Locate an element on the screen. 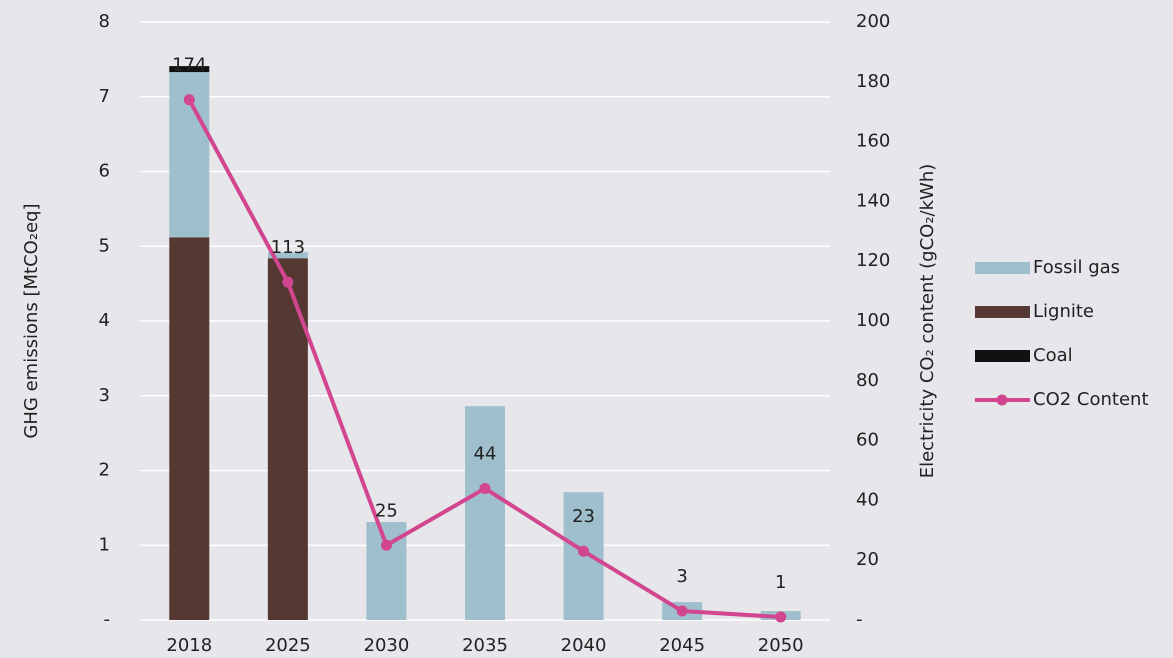 Image resolution: width=1173 pixels, height=658 pixels. y2-tick-label: 20 is located at coordinates (867, 559).